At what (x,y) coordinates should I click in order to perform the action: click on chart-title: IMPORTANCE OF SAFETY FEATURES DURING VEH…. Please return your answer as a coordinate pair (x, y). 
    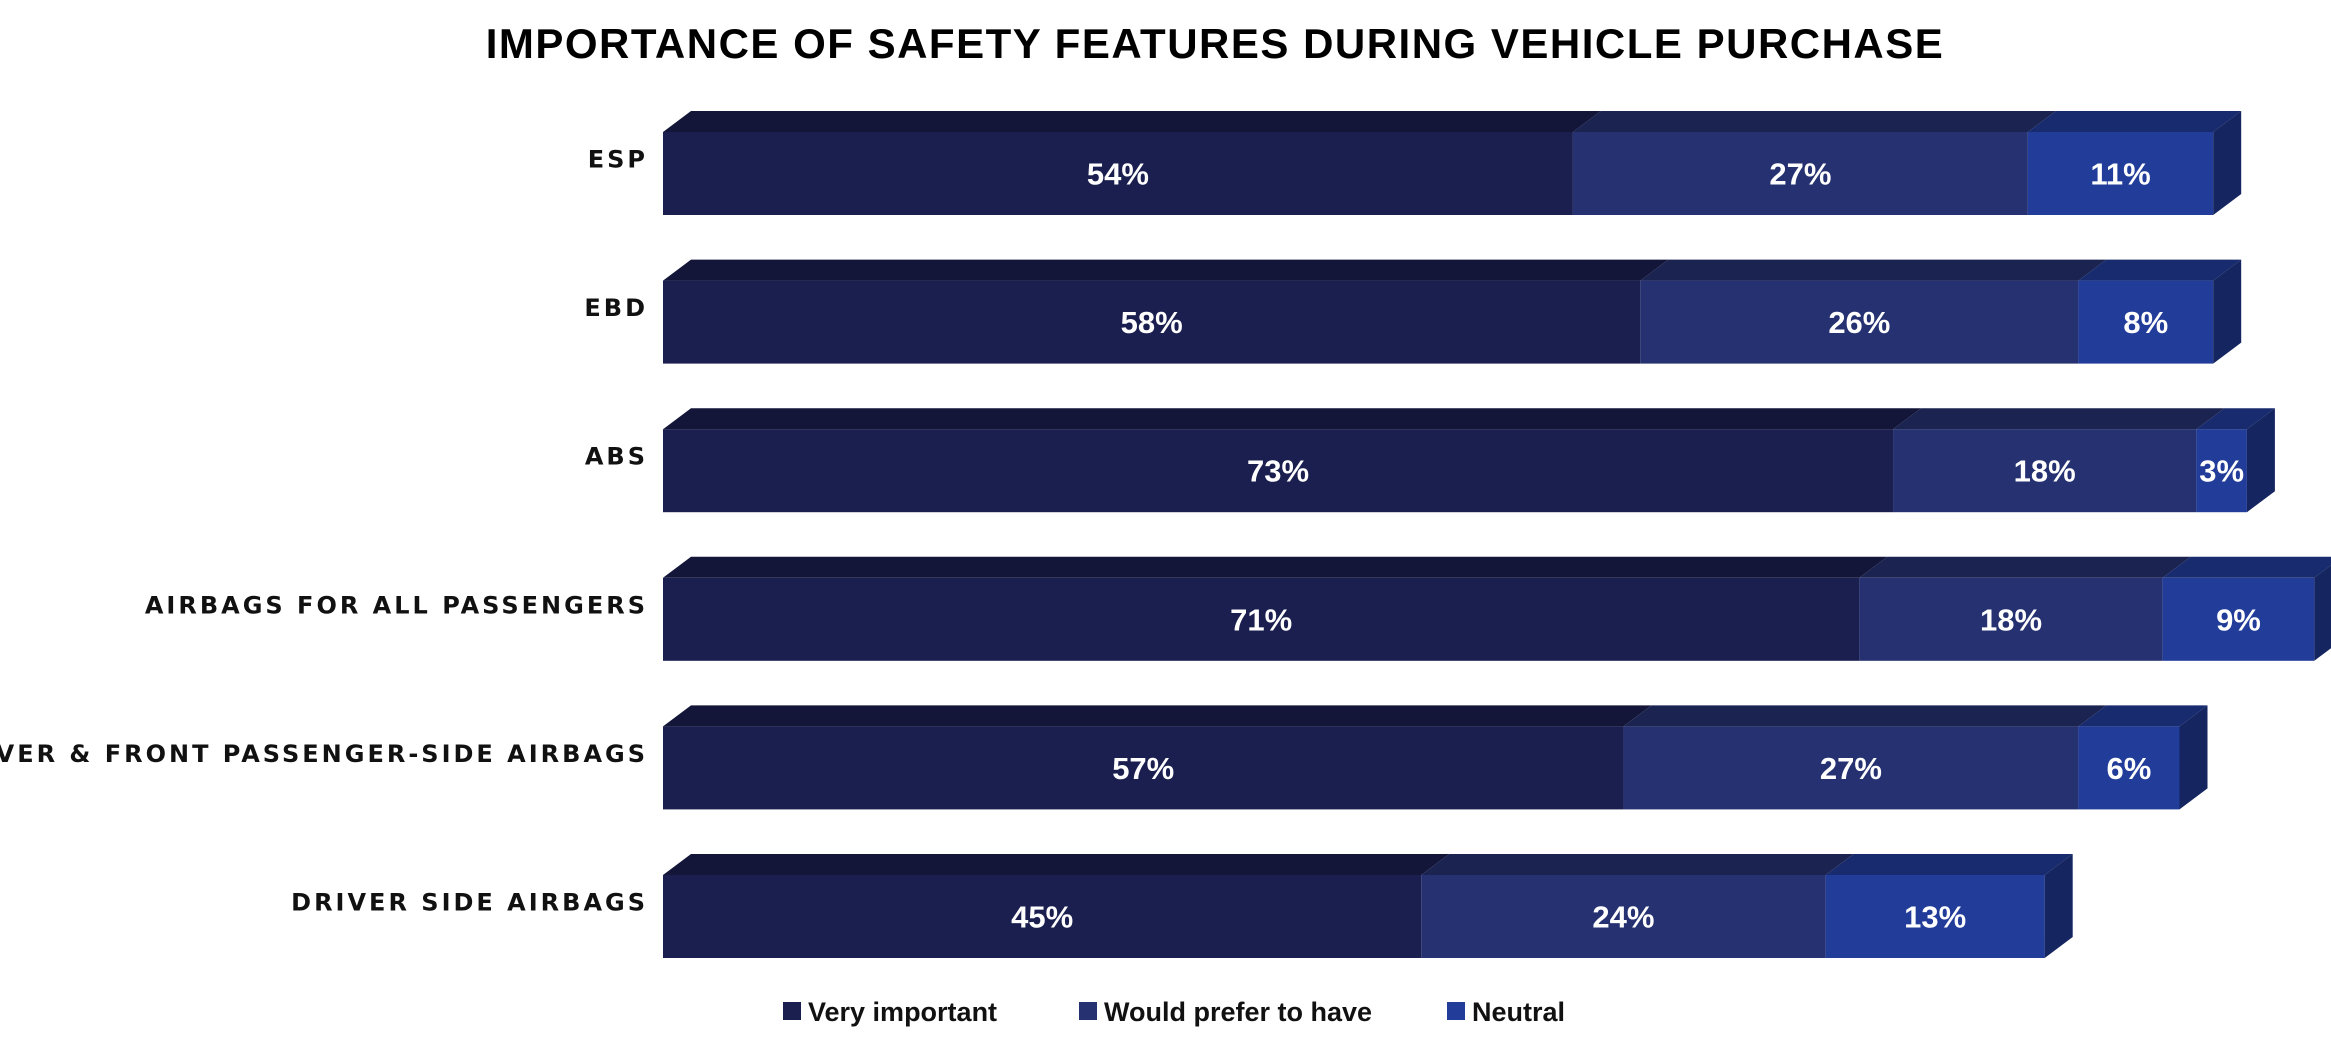
    Looking at the image, I should click on (1215, 43).